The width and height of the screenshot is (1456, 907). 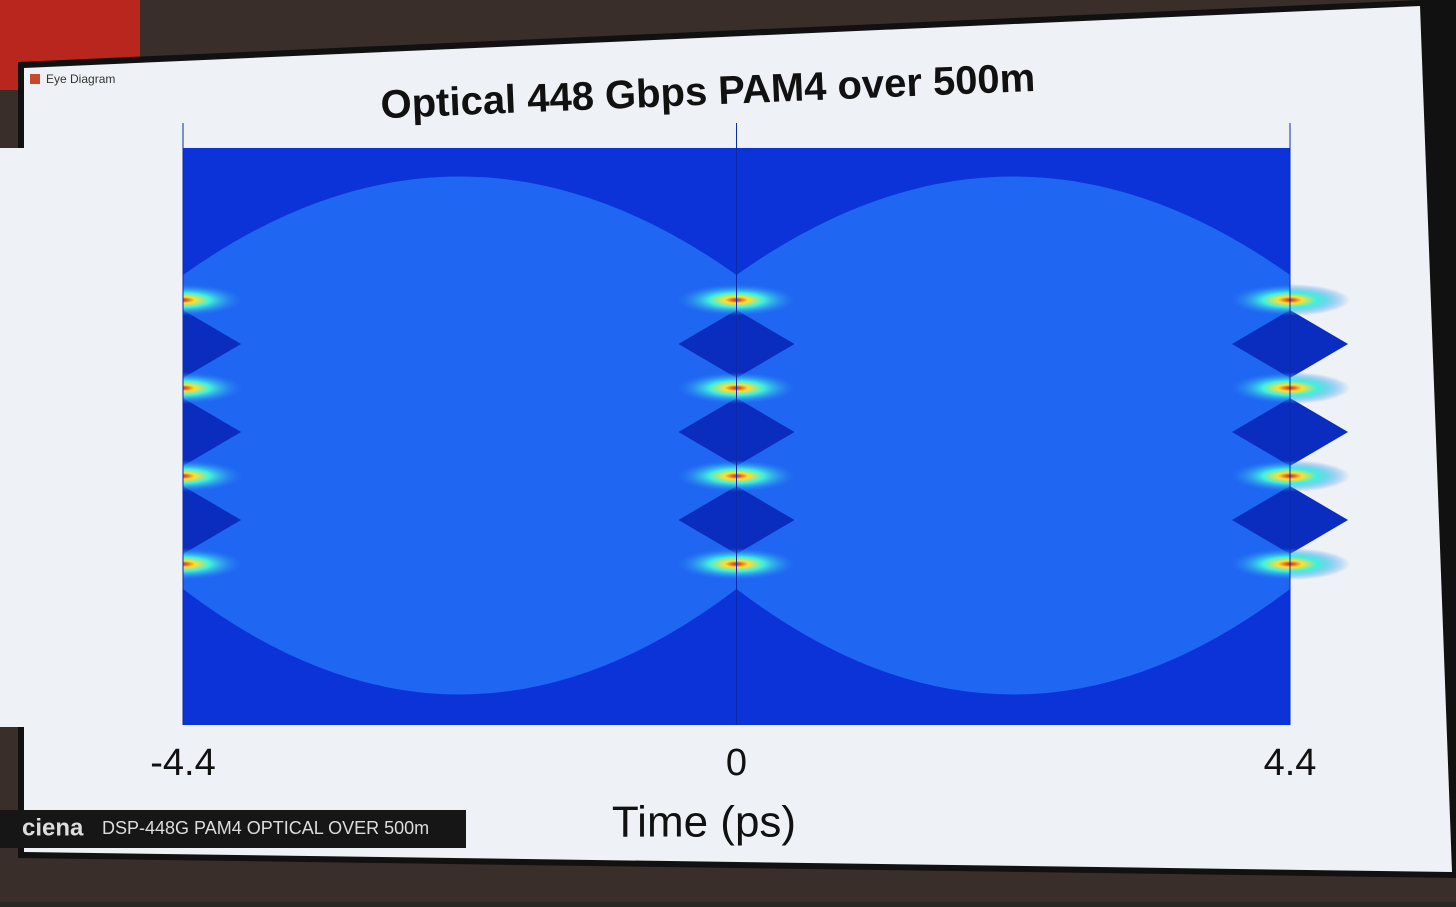 What do you see at coordinates (91, 437) in the screenshot?
I see `plot-mask-left` at bounding box center [91, 437].